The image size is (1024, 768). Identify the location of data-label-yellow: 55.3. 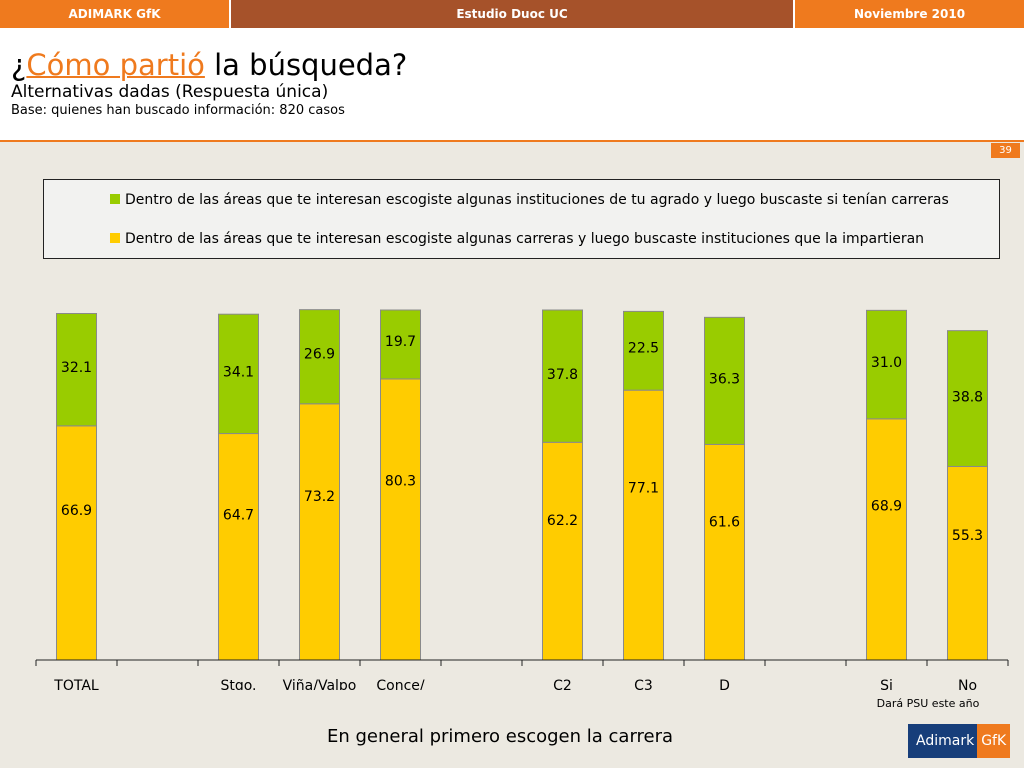
(967, 536).